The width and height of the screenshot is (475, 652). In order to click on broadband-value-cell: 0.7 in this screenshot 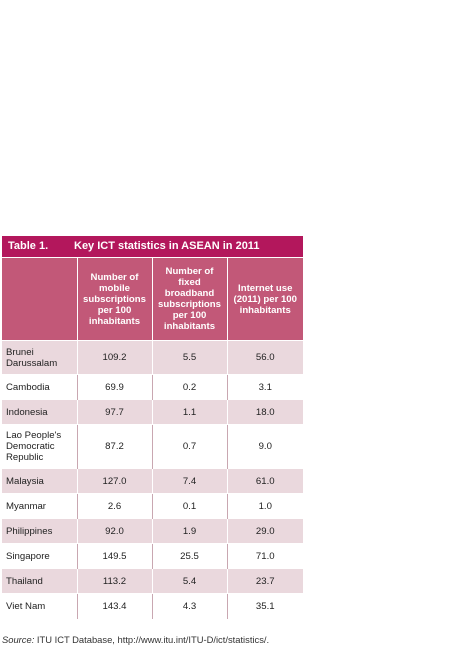, I will do `click(189, 446)`.